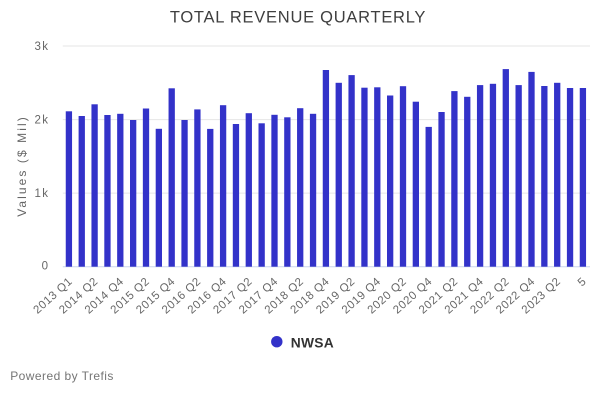  What do you see at coordinates (42, 47) in the screenshot?
I see `svg-text: 3k` at bounding box center [42, 47].